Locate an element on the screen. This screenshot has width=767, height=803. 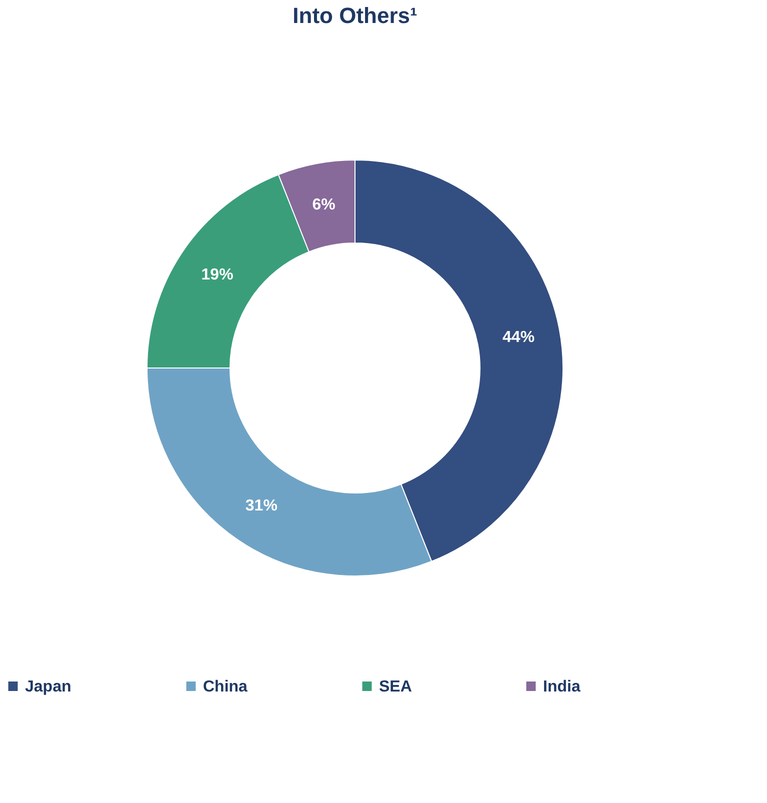
legend-label: Japan is located at coordinates (48, 687).